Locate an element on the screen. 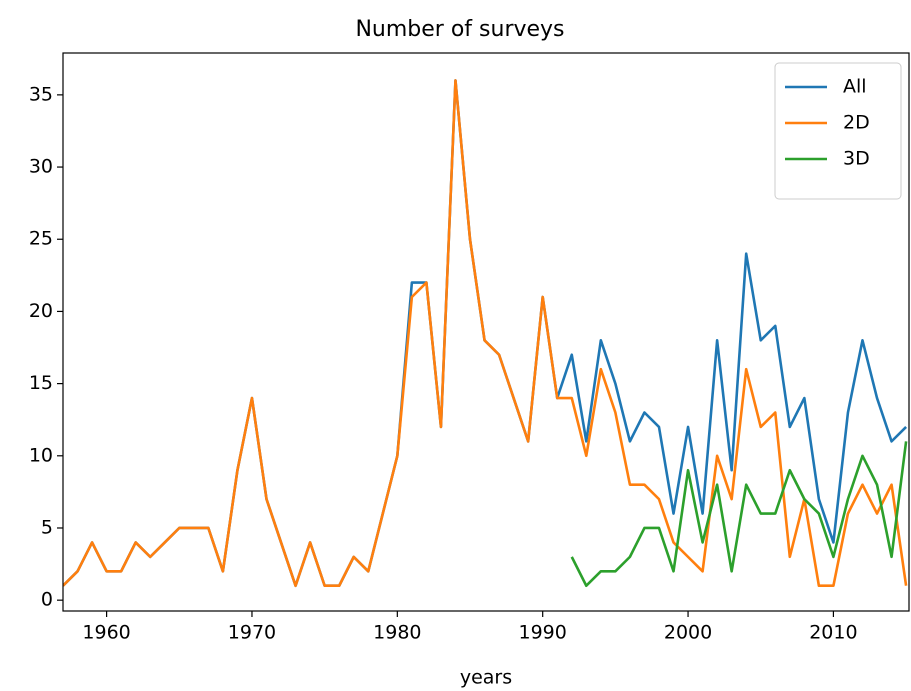 The height and width of the screenshot is (691, 911). x-tick-label: 1960 is located at coordinates (106, 633).